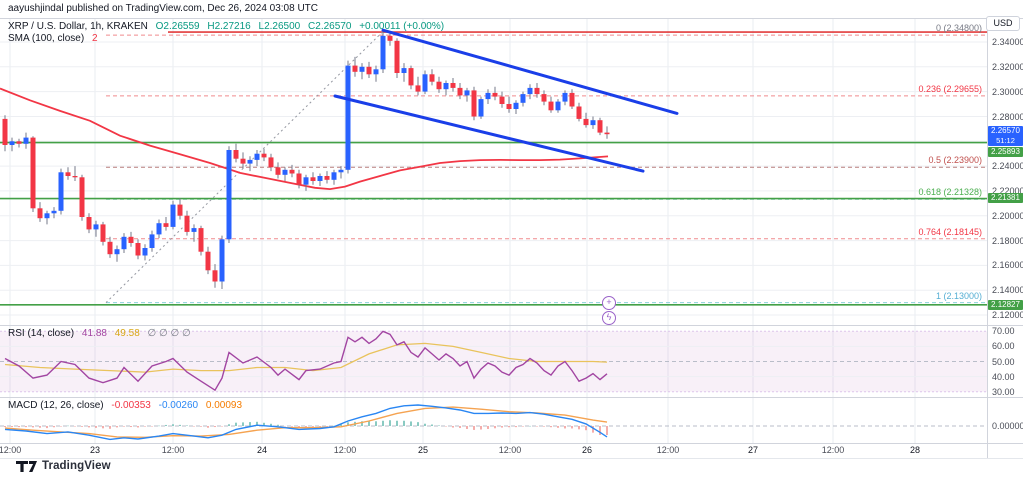 Image resolution: width=1023 pixels, height=478 pixels. I want to click on level-price-badge: 2.12827, so click(1005, 304).